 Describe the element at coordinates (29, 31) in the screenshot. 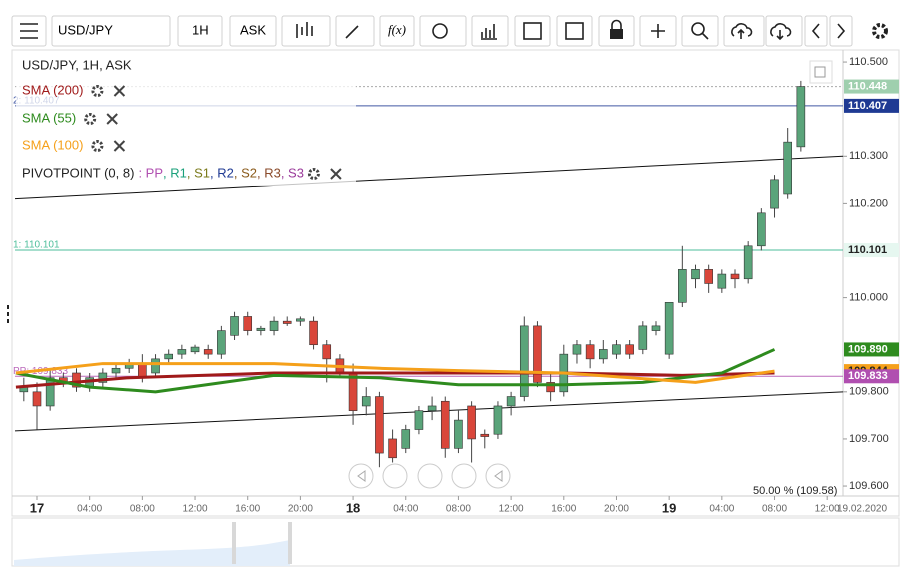

I see `menu-icon` at that location.